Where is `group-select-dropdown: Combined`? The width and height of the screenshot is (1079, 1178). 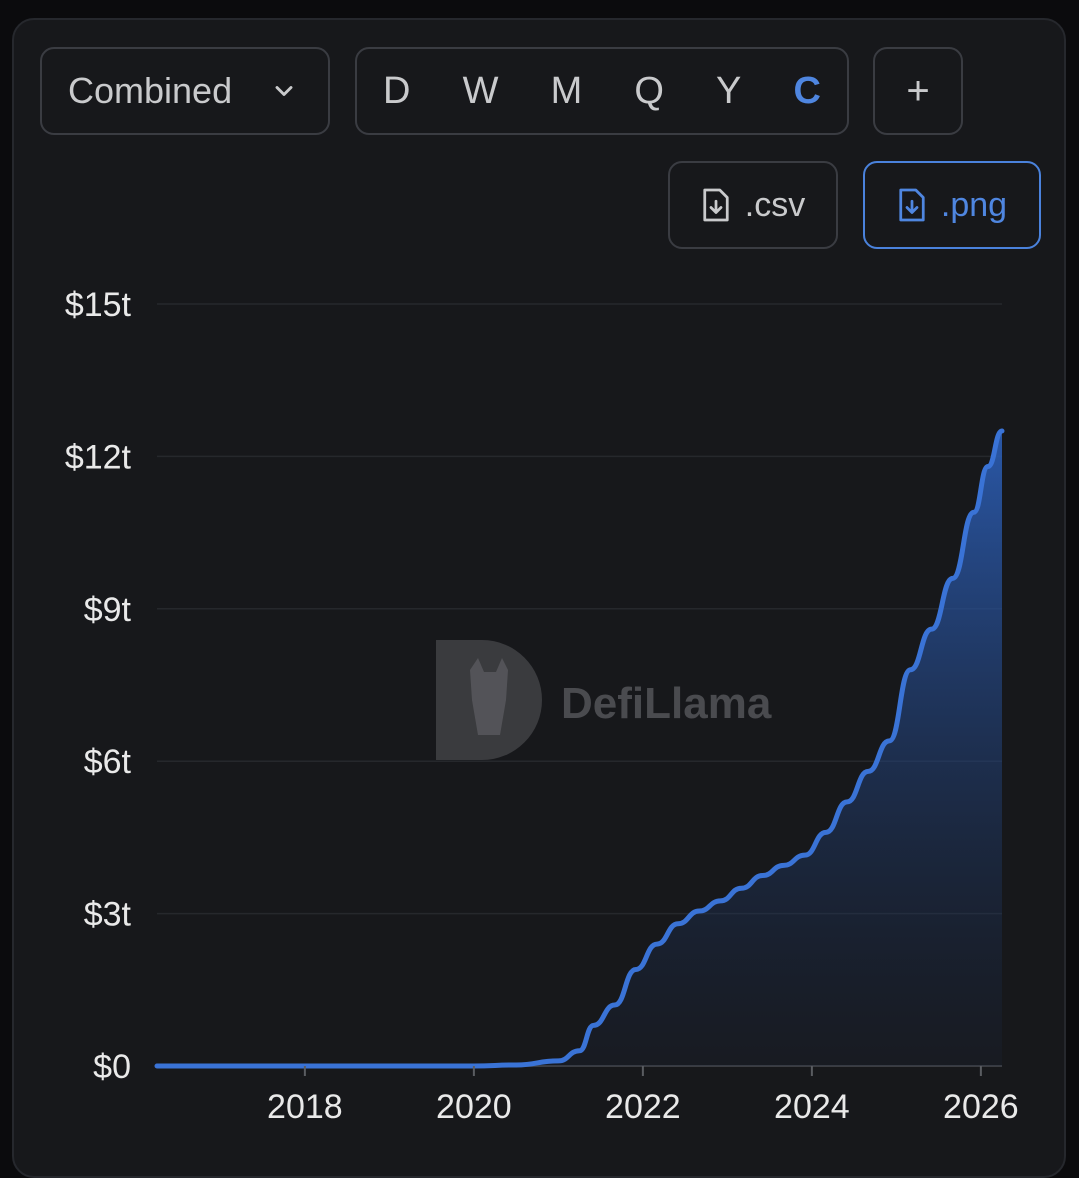
group-select-dropdown: Combined is located at coordinates (185, 91).